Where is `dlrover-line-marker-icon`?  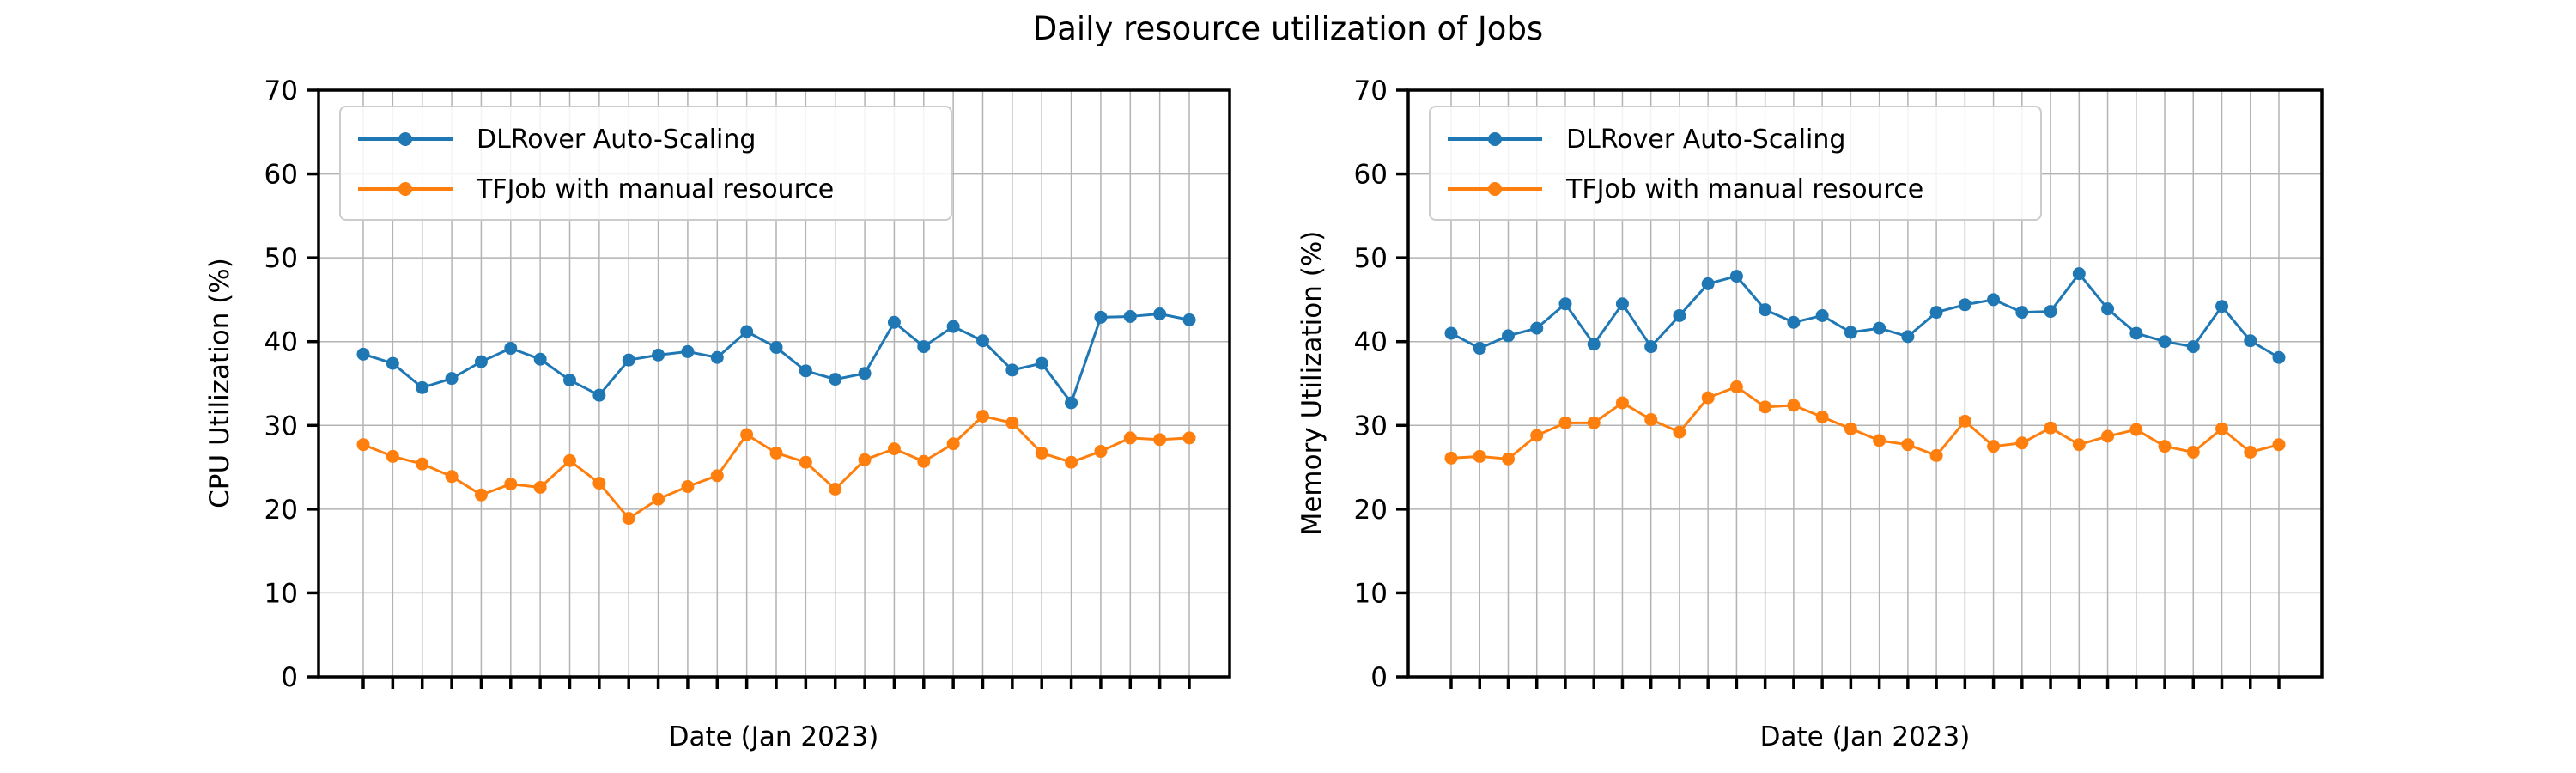
dlrover-line-marker-icon is located at coordinates (1495, 139).